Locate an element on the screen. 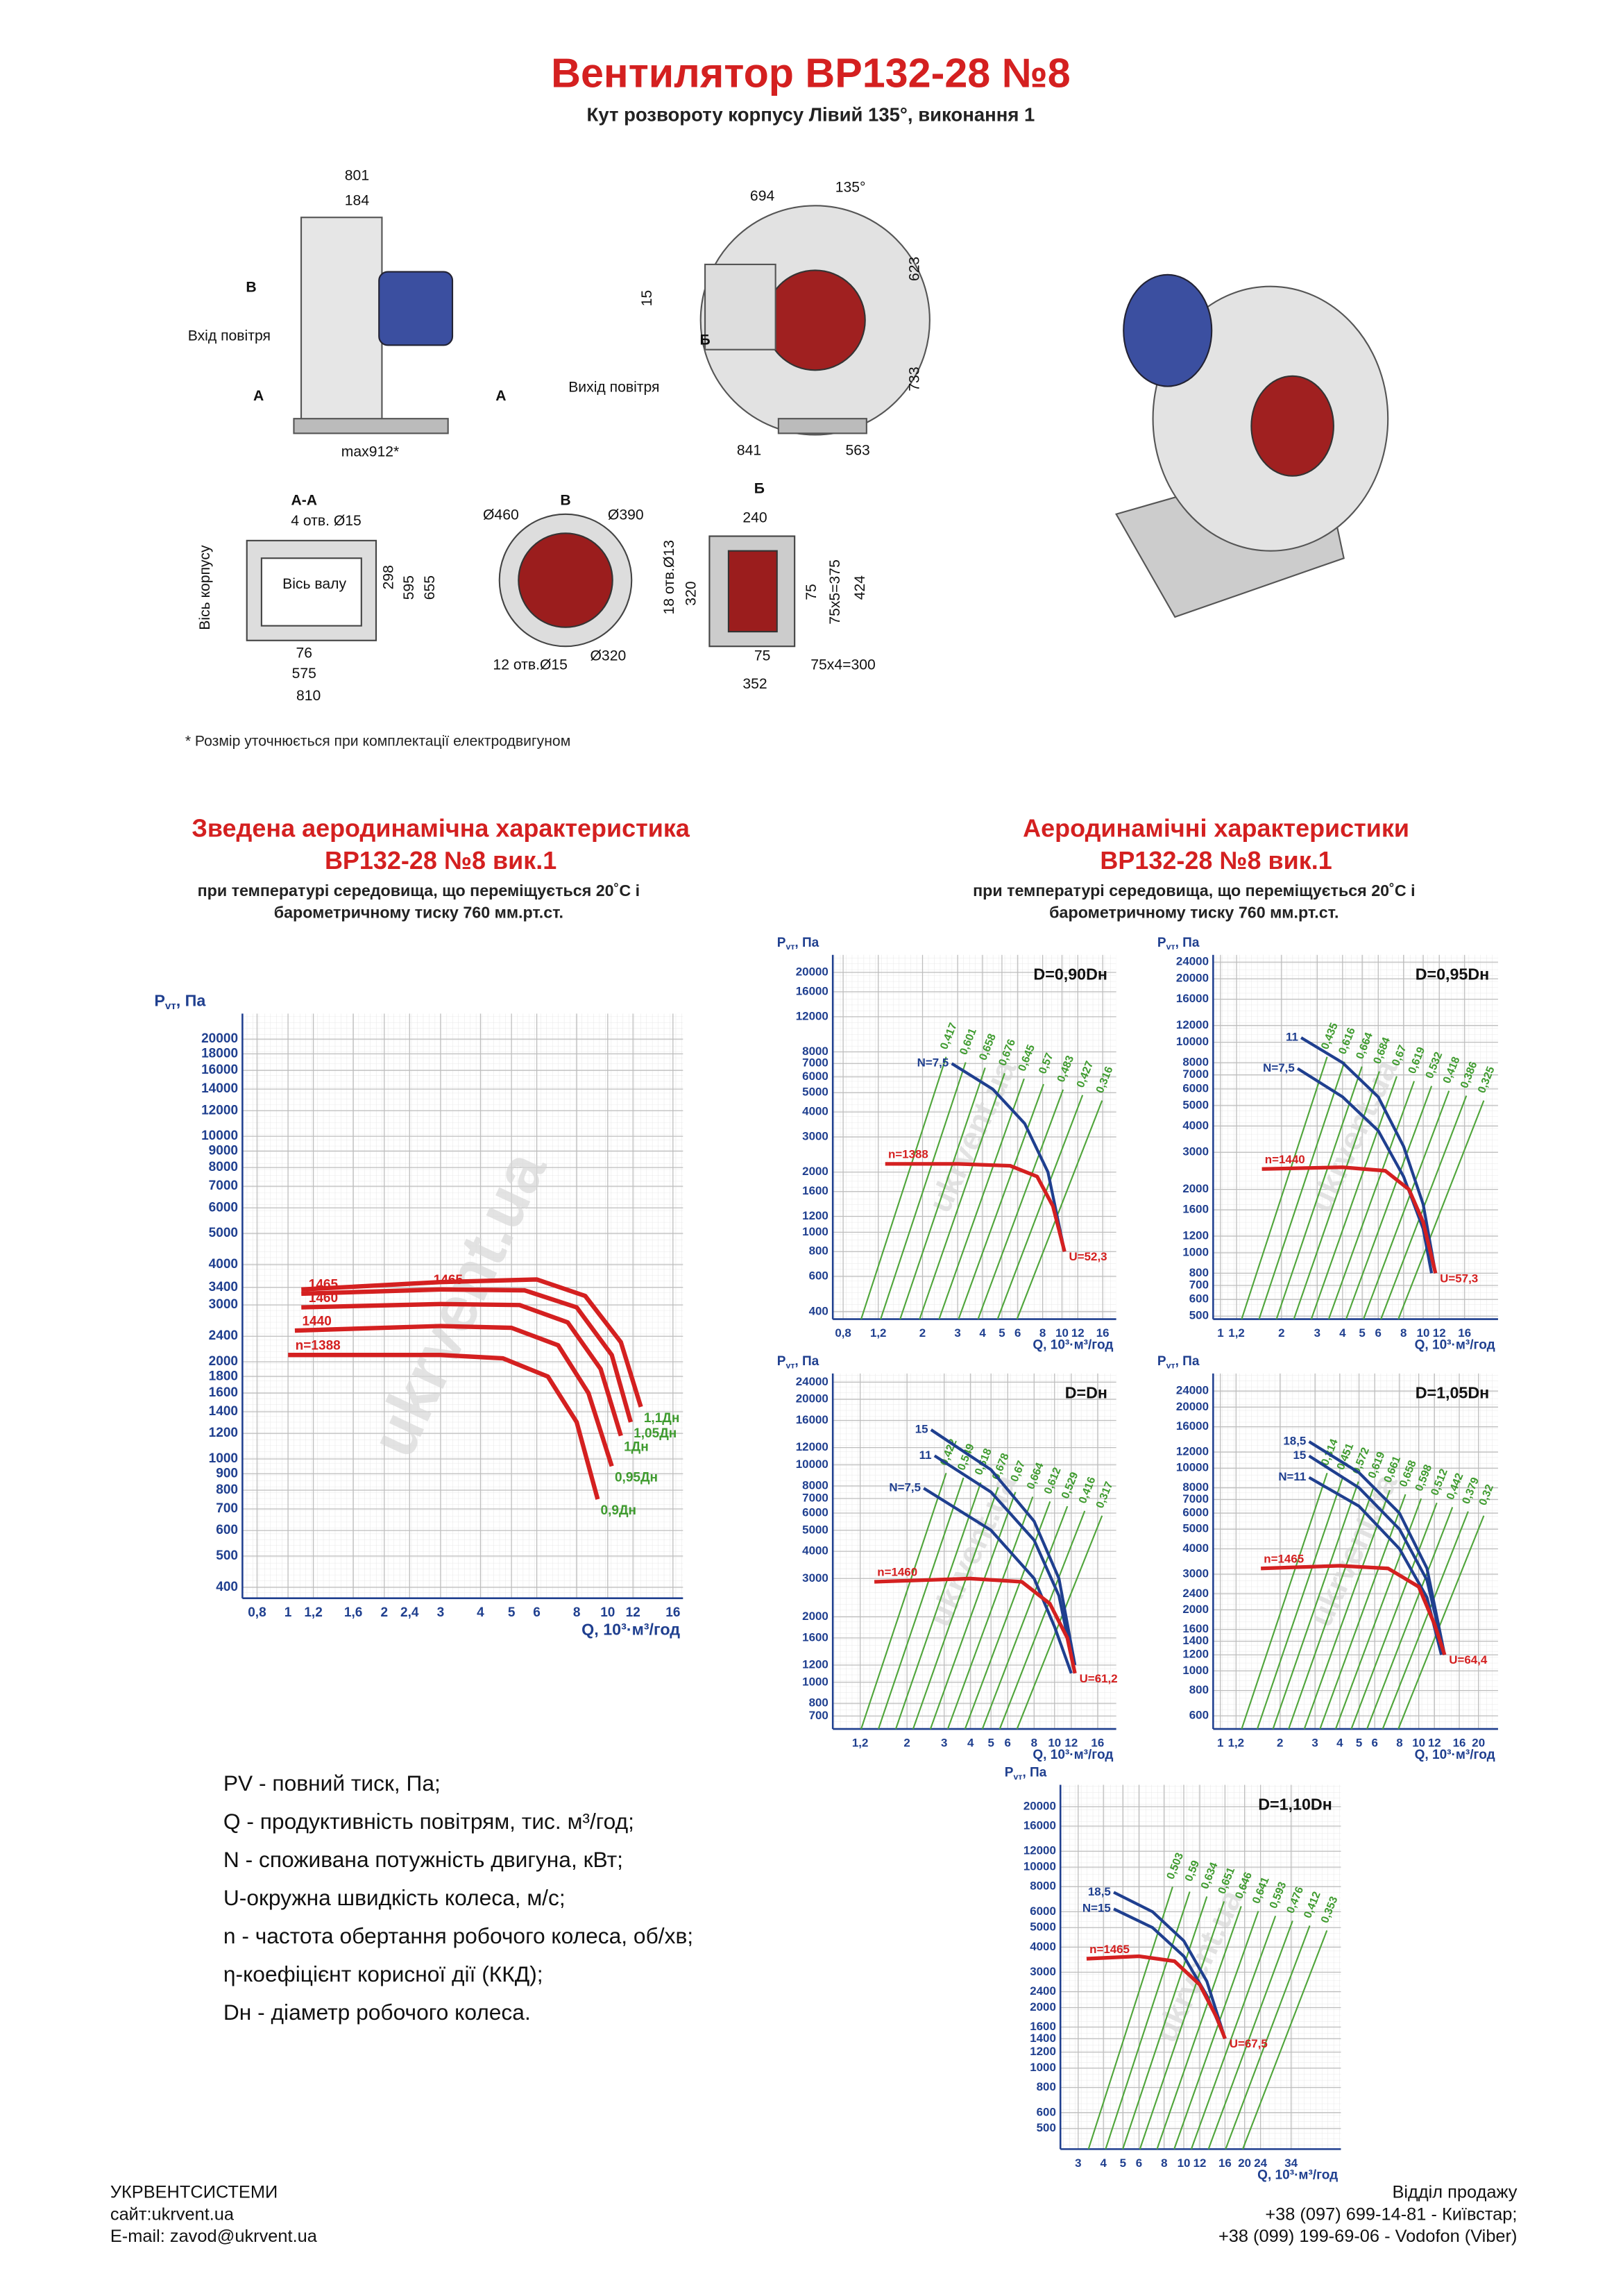 The width and height of the screenshot is (1623, 2296). base is located at coordinates (822, 426).